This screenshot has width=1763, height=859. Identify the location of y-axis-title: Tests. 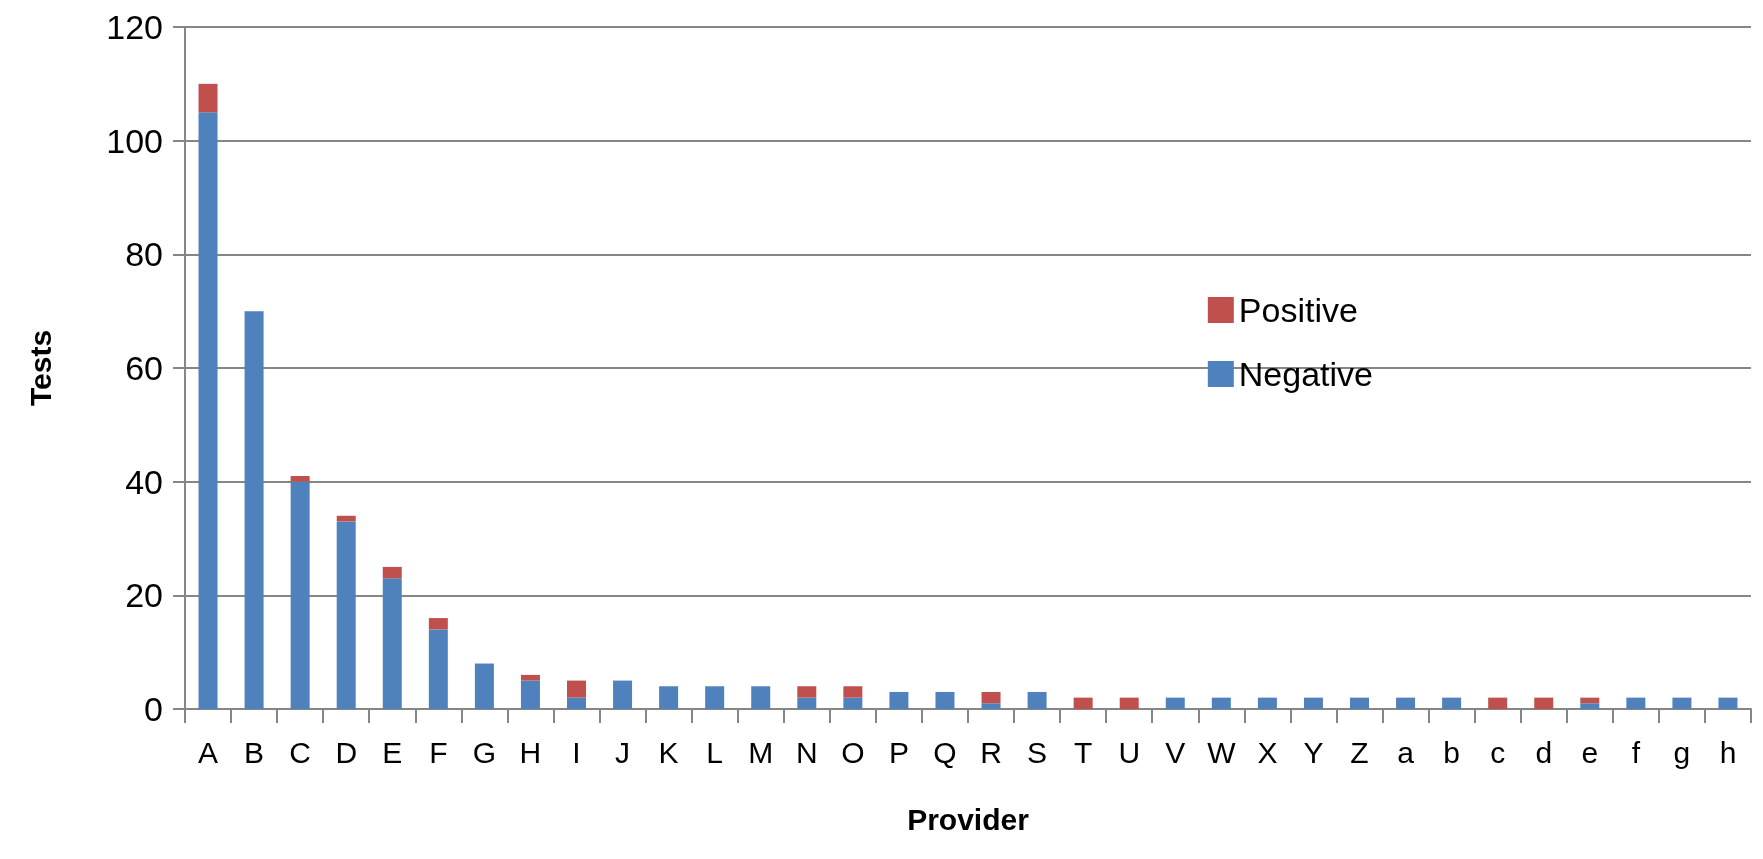
(40, 368).